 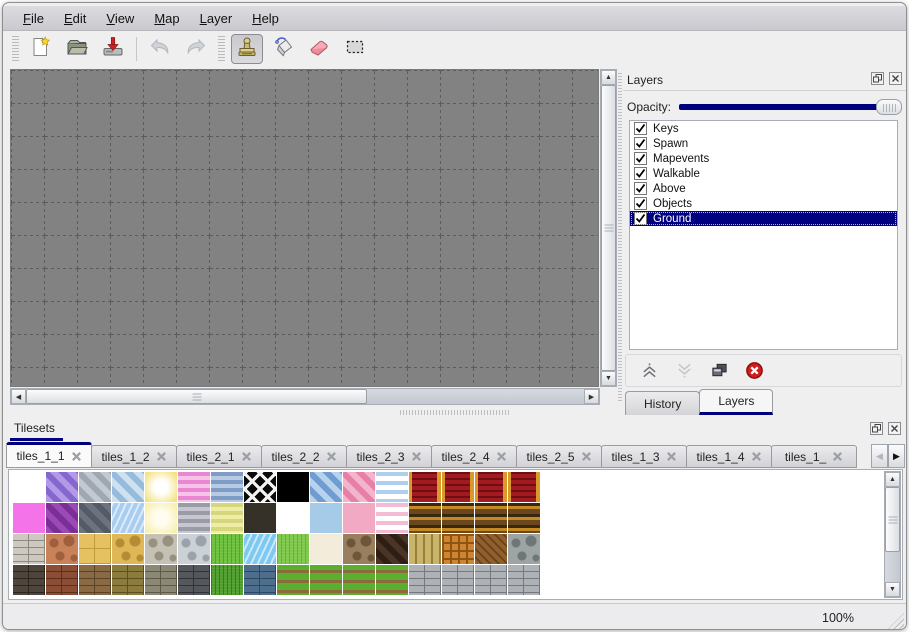 I want to click on menu-layer: Layer, so click(x=216, y=18).